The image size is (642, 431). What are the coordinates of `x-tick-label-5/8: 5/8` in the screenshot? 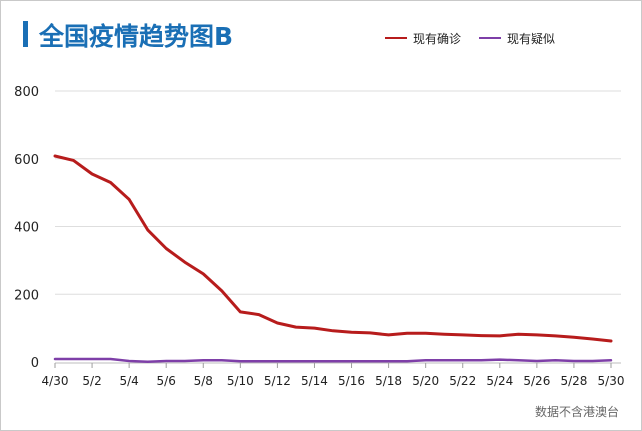 It's located at (203, 381).